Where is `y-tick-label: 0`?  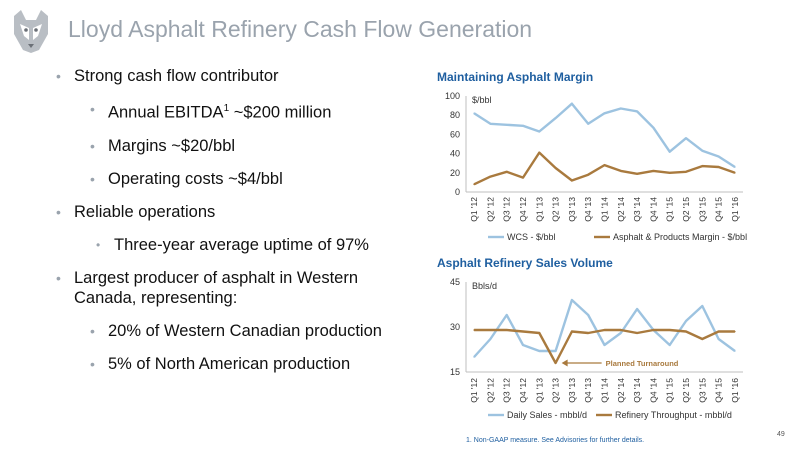
y-tick-label: 0 is located at coordinates (457, 192).